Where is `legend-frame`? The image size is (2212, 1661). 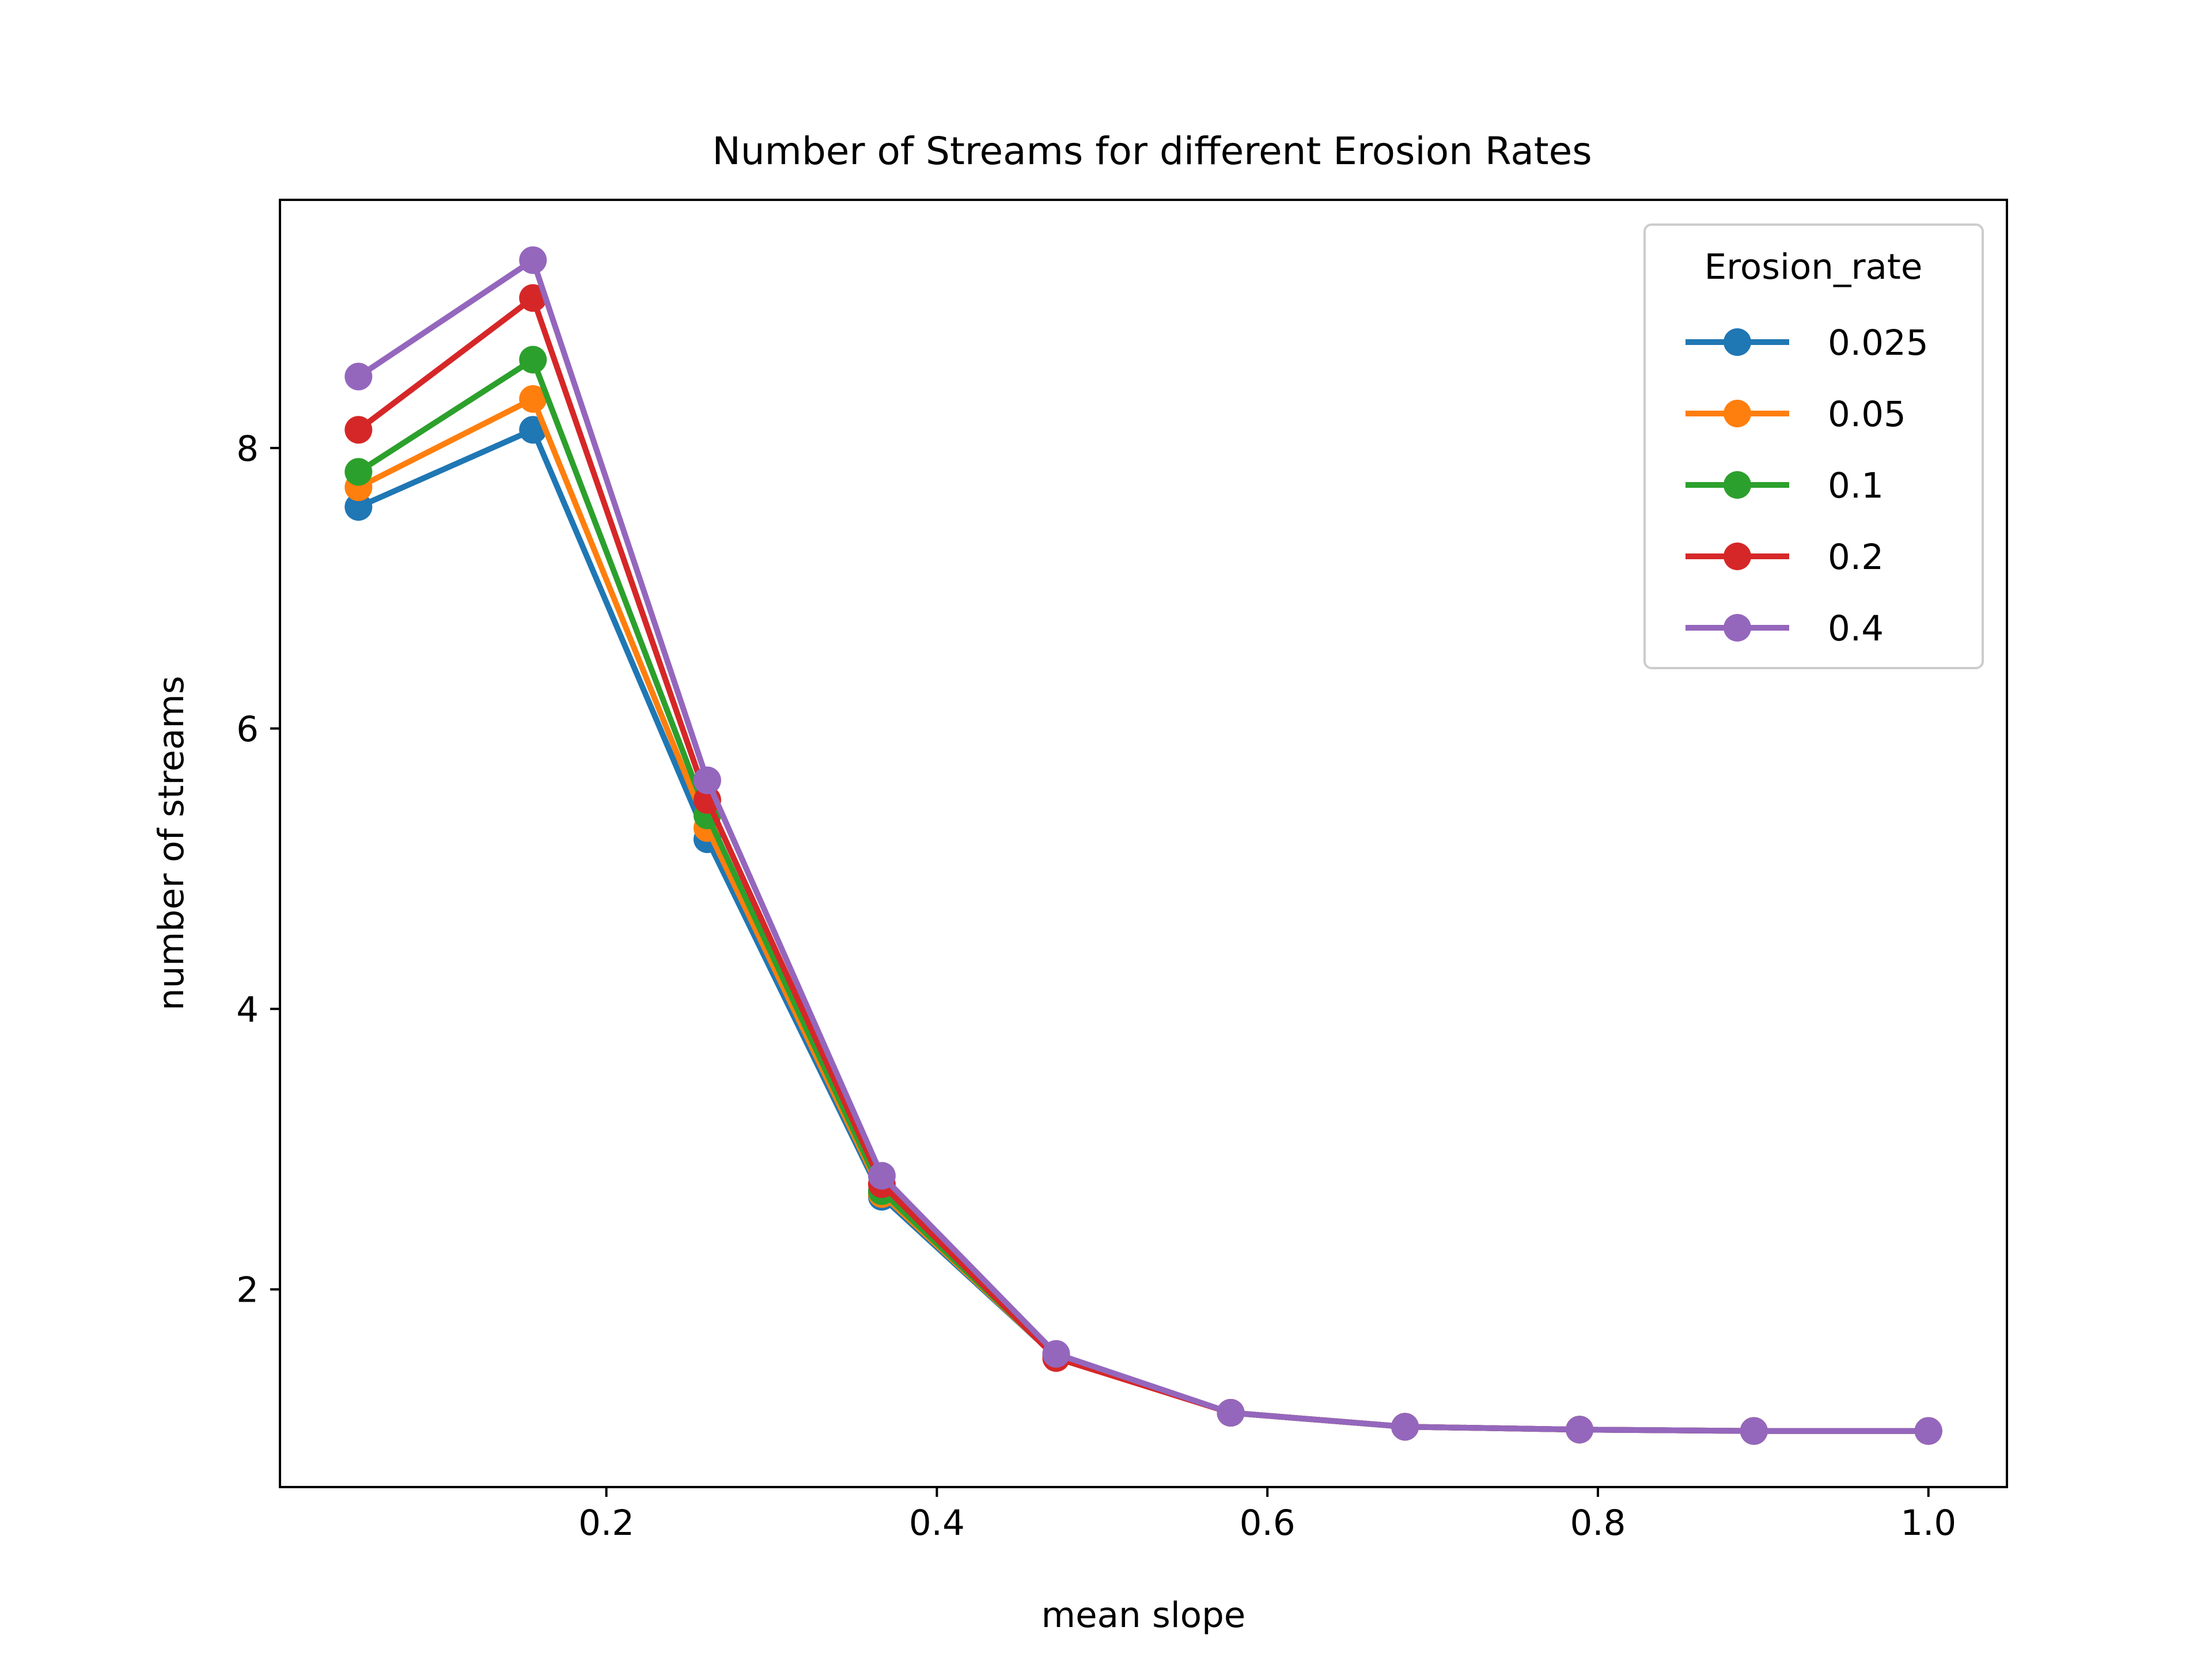 legend-frame is located at coordinates (1813, 446).